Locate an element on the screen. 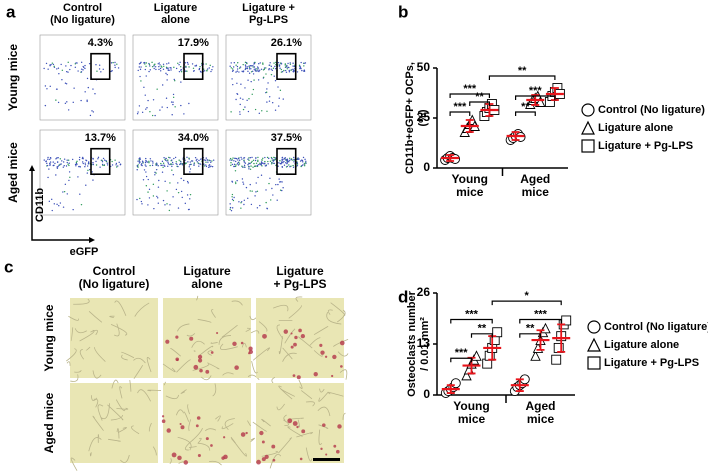 Image resolution: width=708 pixels, height=473 pixels. gate is located at coordinates (100, 66).